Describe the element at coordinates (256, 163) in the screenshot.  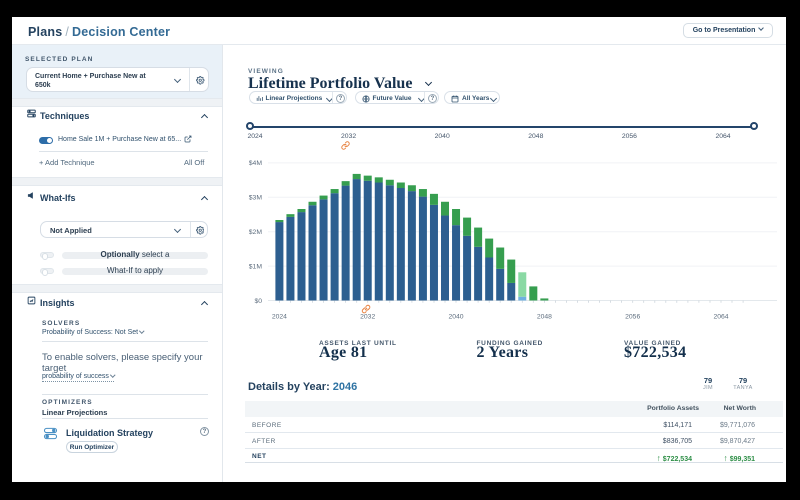
I see `svg-text: $4M` at that location.